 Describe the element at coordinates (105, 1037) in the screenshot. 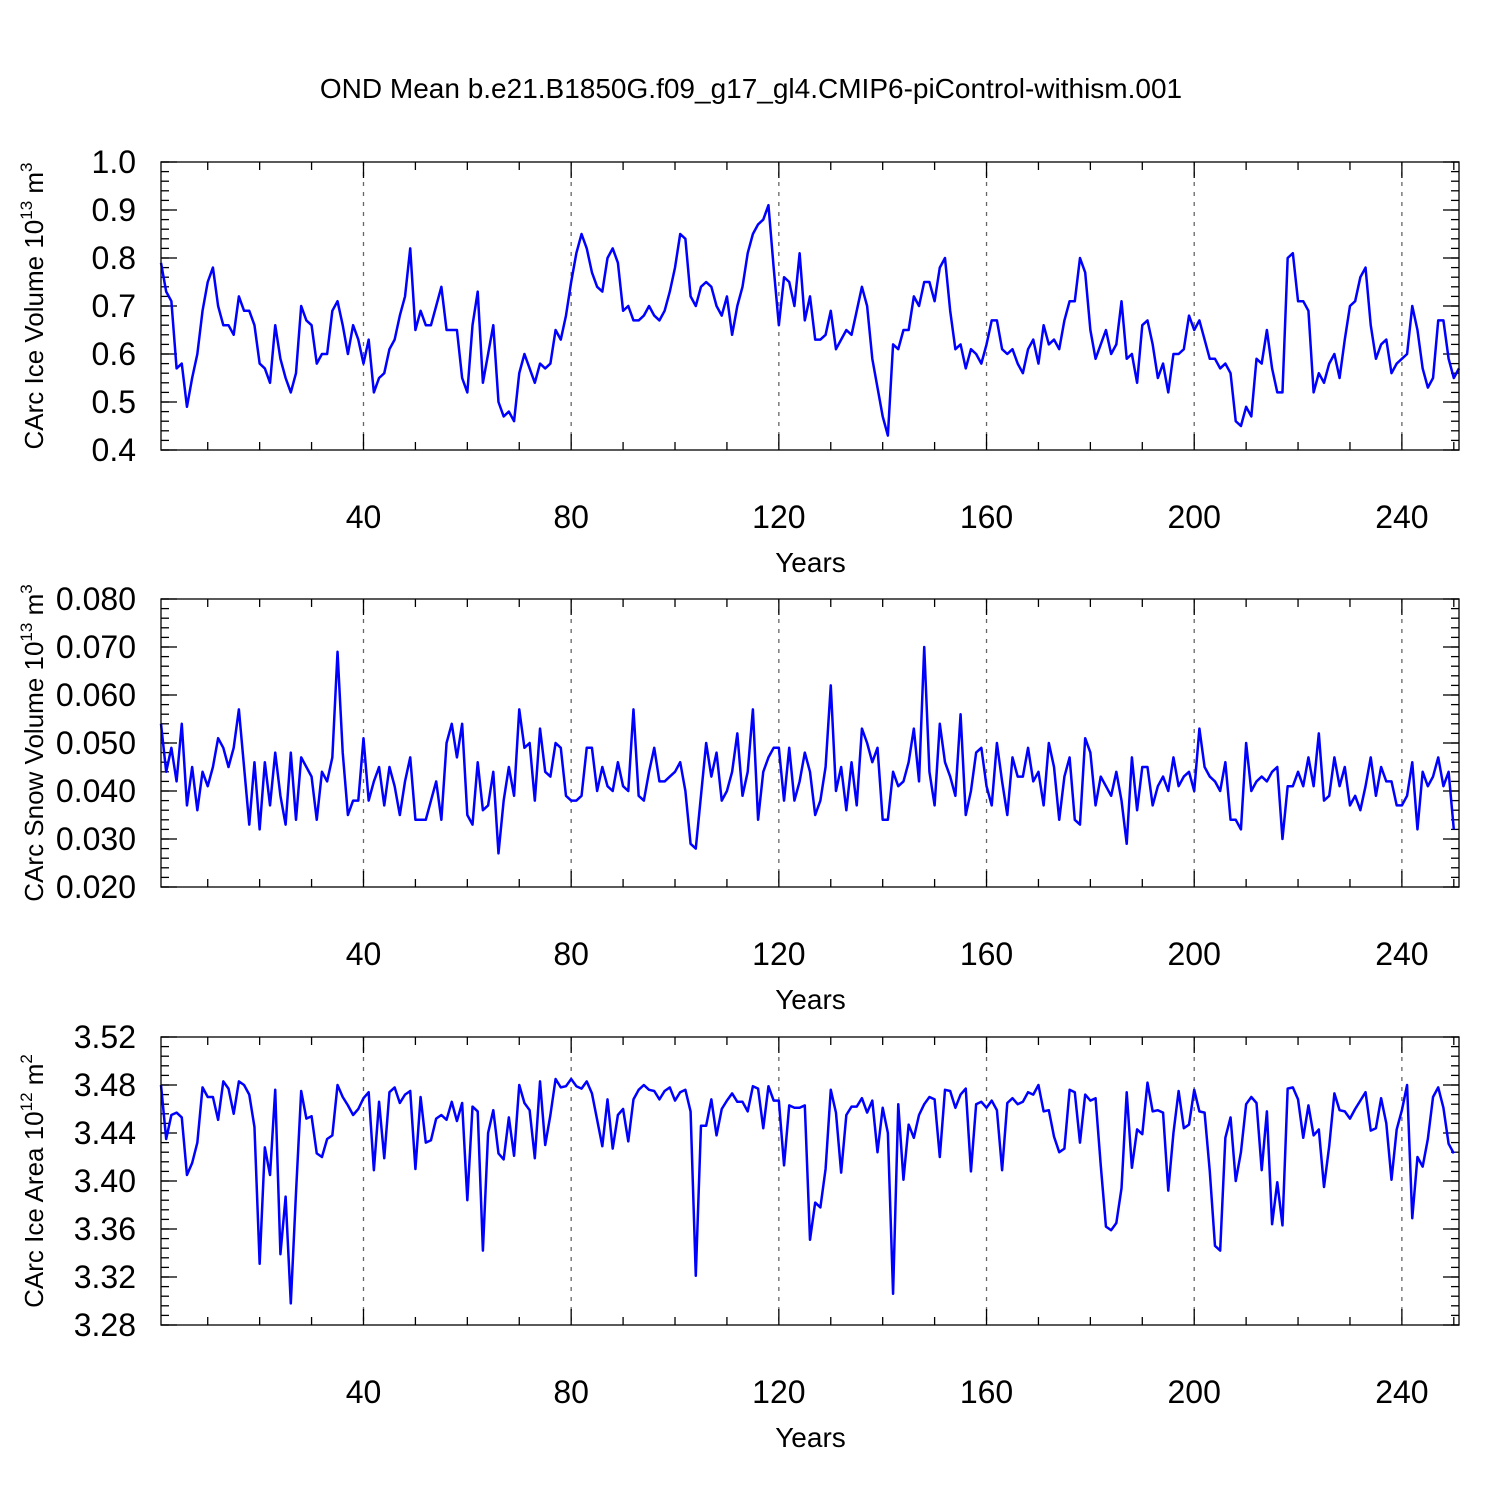

I see `y-tick-label: 3.52` at that location.